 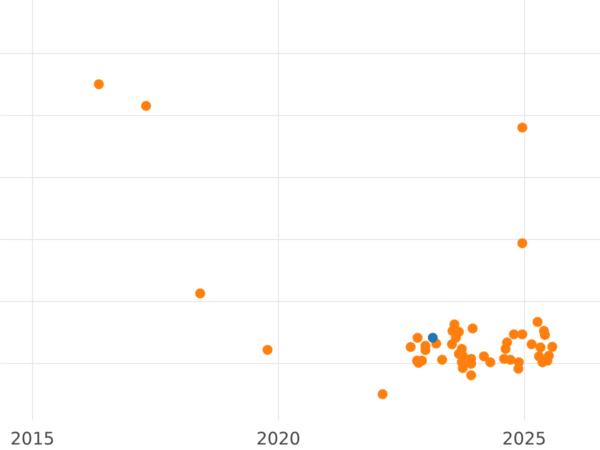 What do you see at coordinates (524, 440) in the screenshot?
I see `x-tick-label: 2025` at bounding box center [524, 440].